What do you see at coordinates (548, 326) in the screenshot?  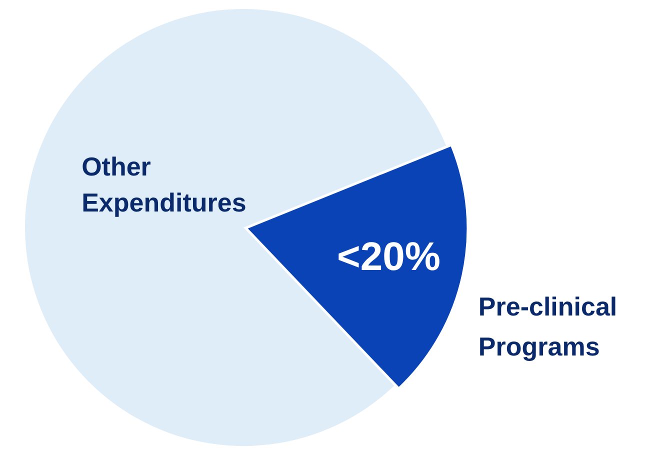 I see `slice-label: Pre-clinical Programs` at bounding box center [548, 326].